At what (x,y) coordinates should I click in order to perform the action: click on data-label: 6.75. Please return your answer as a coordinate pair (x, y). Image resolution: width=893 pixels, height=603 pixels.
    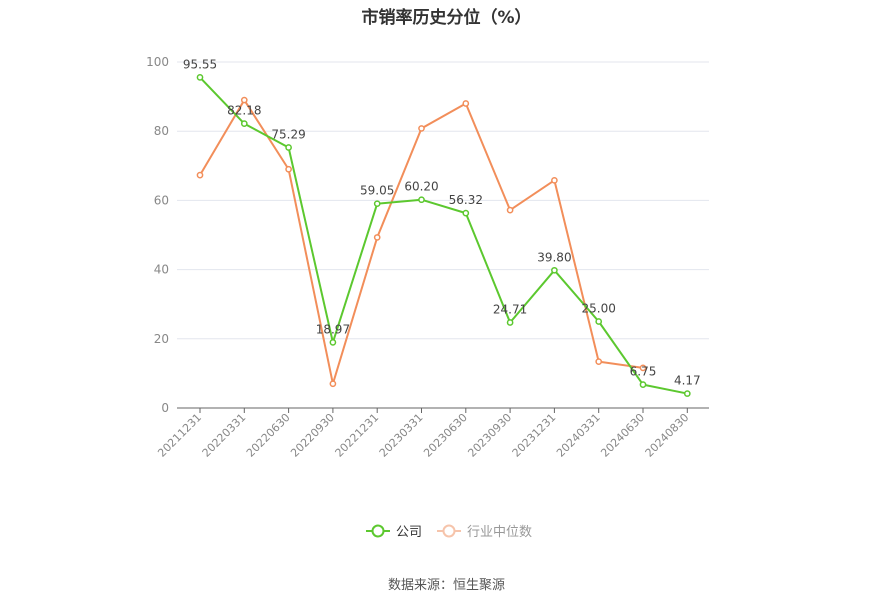
    Looking at the image, I should click on (643, 372).